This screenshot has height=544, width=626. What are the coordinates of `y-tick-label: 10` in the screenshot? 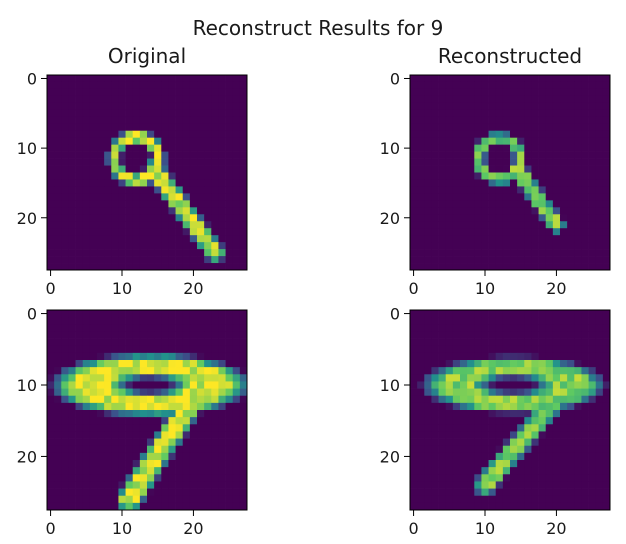 It's located at (390, 385).